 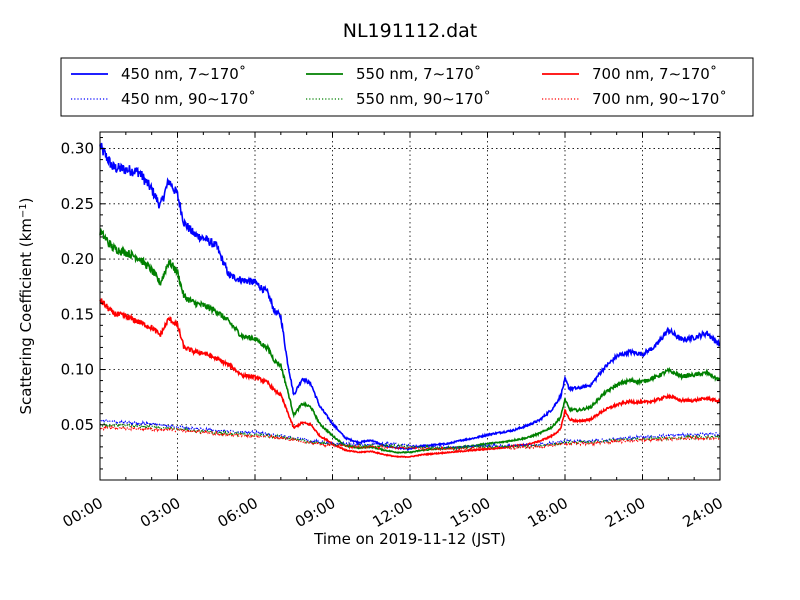 What do you see at coordinates (23, 210) in the screenshot?
I see `y-axis-label-sup: −1` at bounding box center [23, 210].